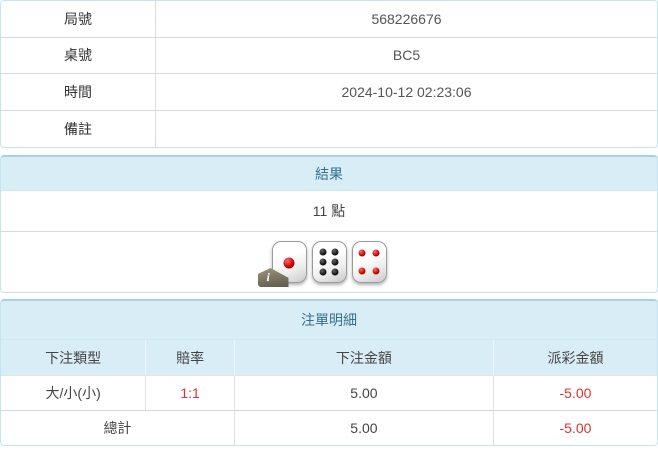 The height and width of the screenshot is (458, 658). What do you see at coordinates (73, 393) in the screenshot?
I see `bet-type-cell: 大/小(小)` at bounding box center [73, 393].